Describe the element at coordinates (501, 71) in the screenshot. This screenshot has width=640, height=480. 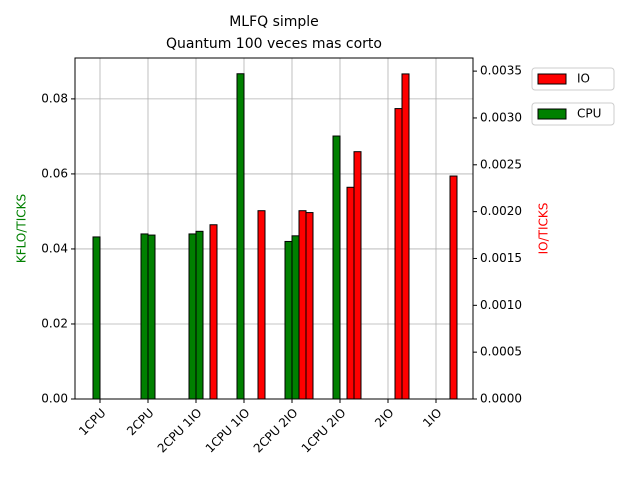
I see `y2-tick-label: 0.0035` at that location.